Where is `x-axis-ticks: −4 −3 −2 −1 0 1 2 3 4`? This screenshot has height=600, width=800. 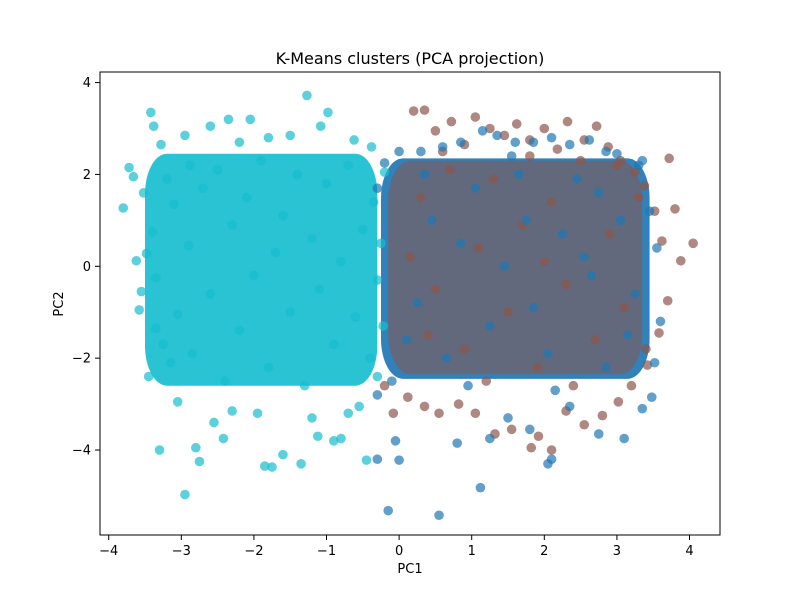
x-axis-ticks: −4 −3 −2 −1 0 1 2 3 4 is located at coordinates (396, 547).